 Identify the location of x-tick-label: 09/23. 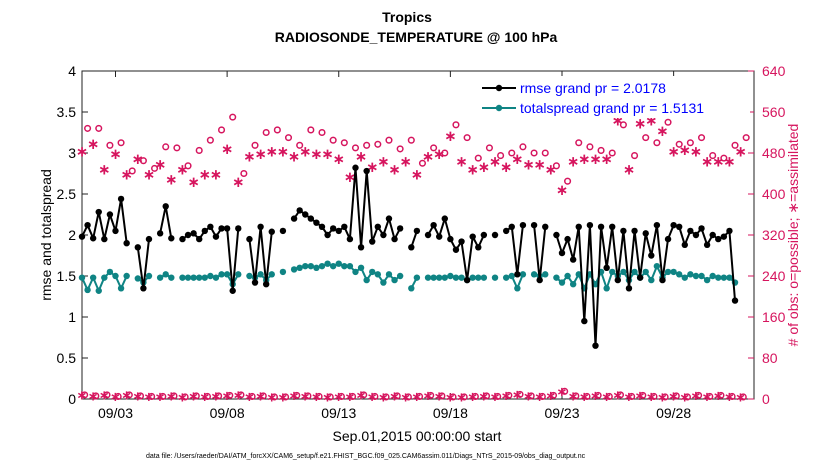
(561, 413).